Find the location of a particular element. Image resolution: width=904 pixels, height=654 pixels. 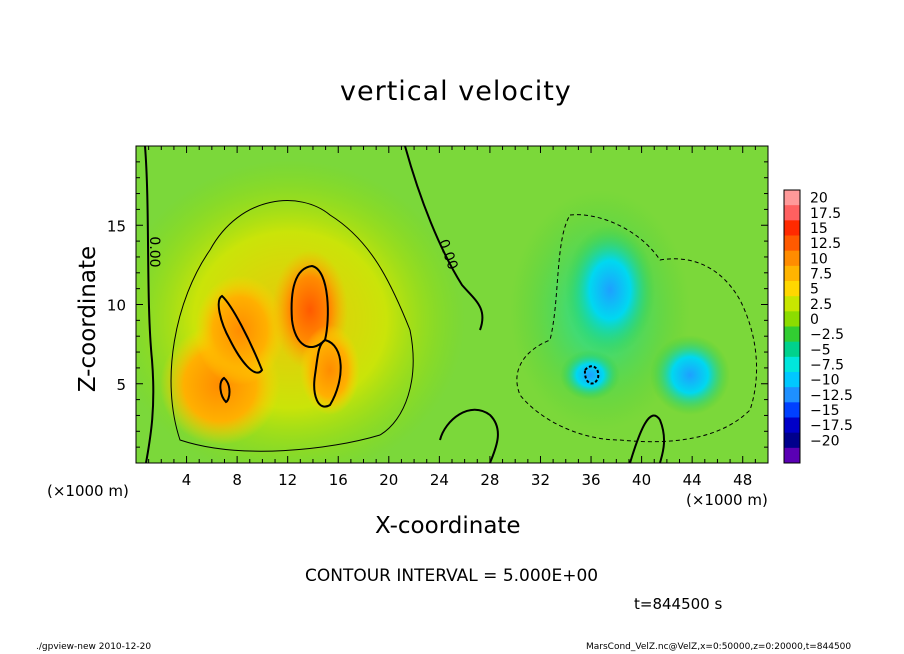

y-axis-label-wrap: Z-coordinate is located at coordinates (88, 320).